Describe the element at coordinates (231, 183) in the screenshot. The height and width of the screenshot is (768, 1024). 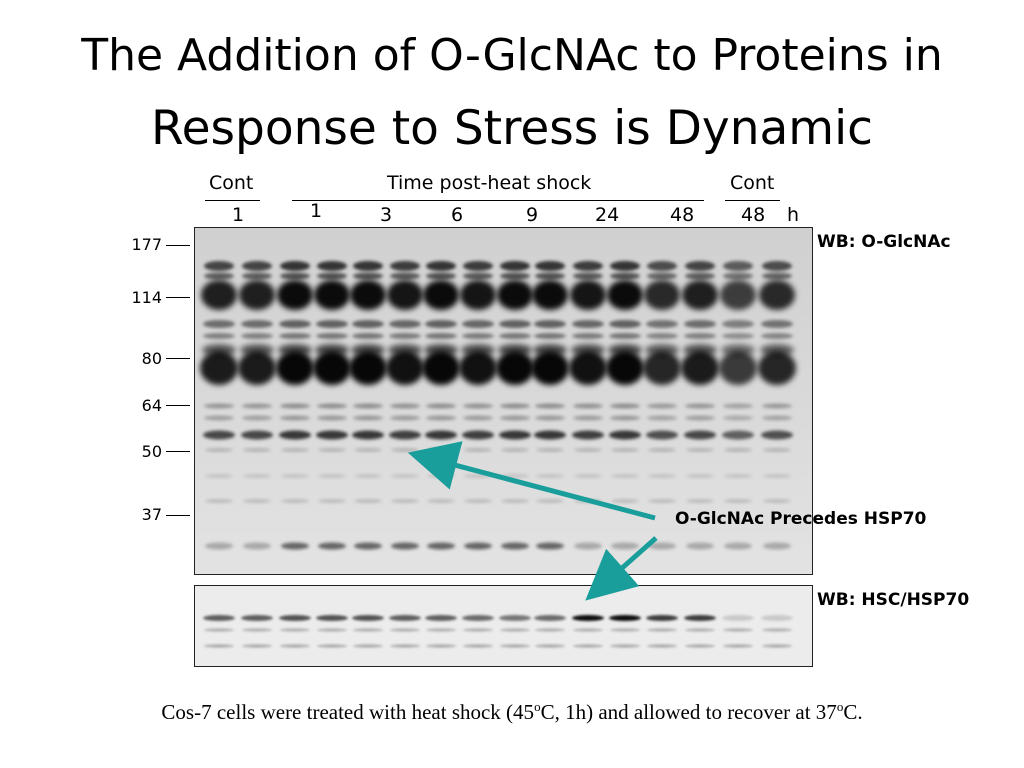
I see `control-label-left: Cont` at that location.